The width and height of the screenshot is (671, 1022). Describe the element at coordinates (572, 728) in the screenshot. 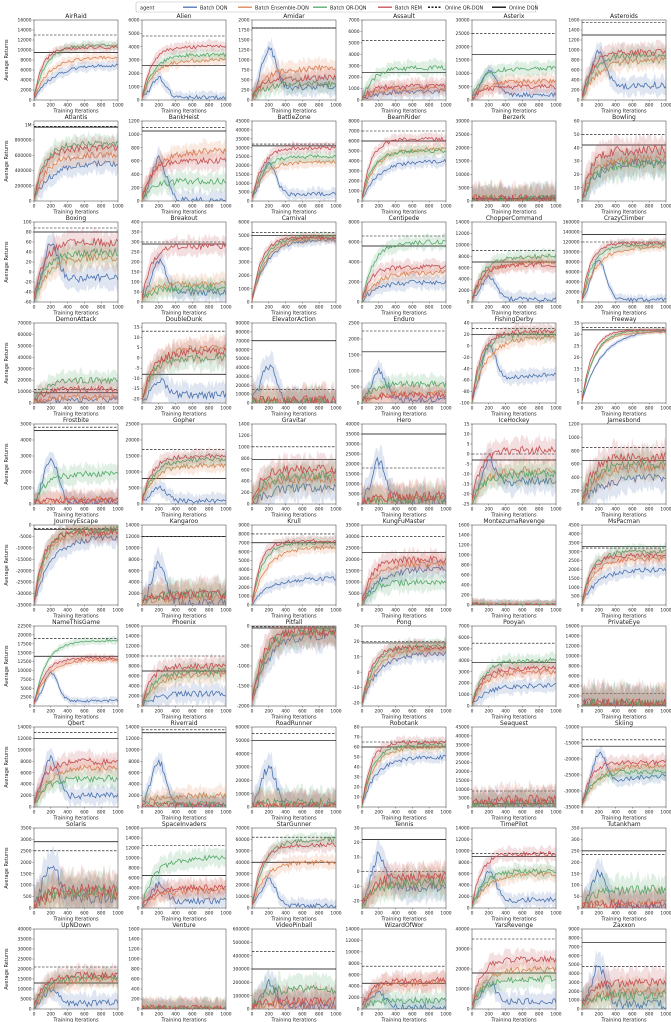

I see `y-tick-label: -10000` at that location.